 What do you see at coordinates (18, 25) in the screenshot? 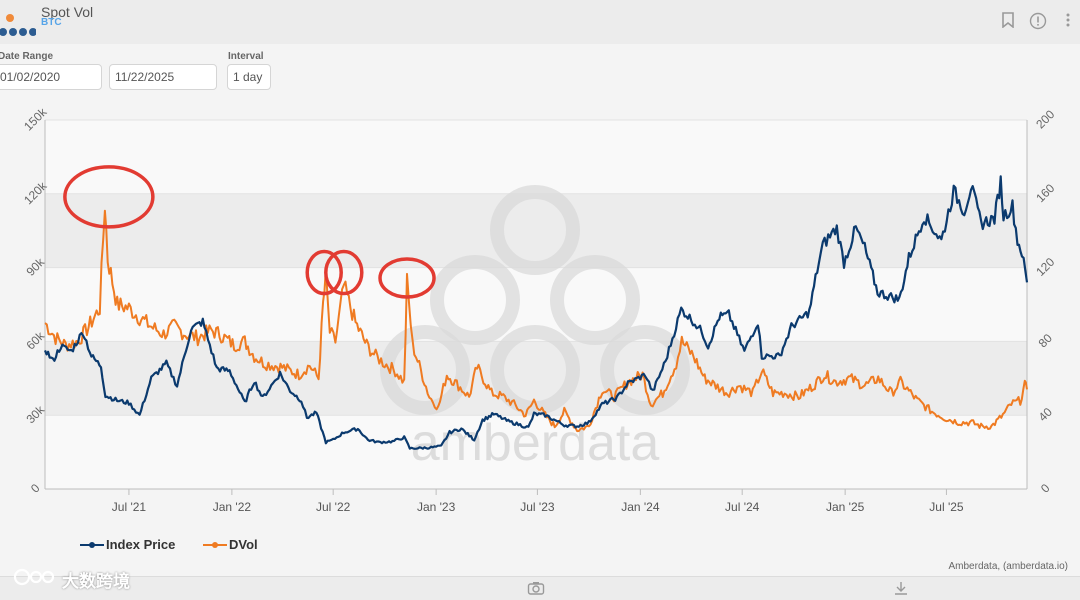
I see `app-logo-icon` at bounding box center [18, 25].